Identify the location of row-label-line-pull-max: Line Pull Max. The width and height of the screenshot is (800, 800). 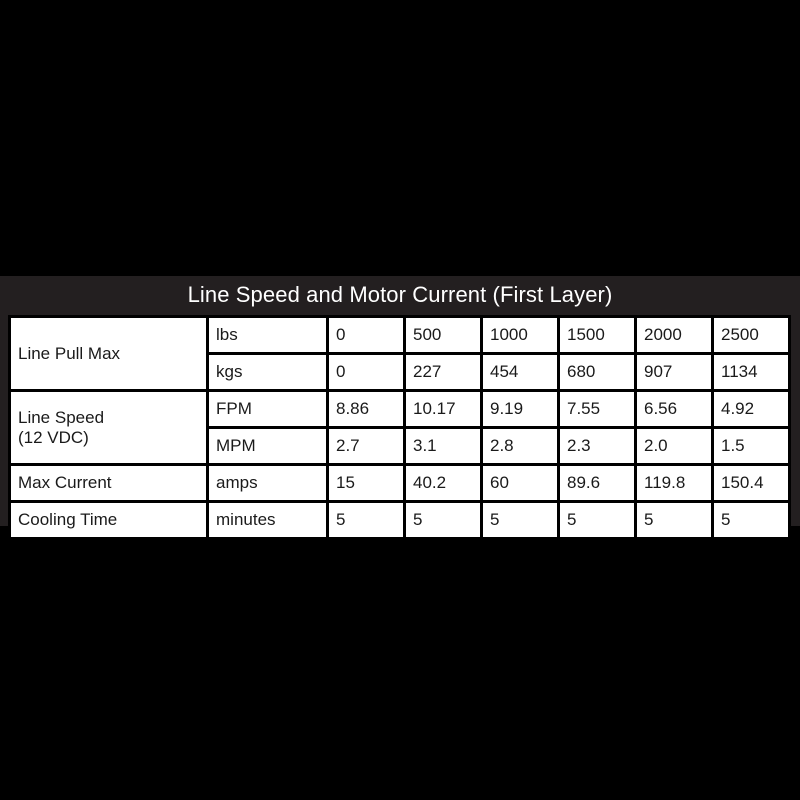
(108, 353).